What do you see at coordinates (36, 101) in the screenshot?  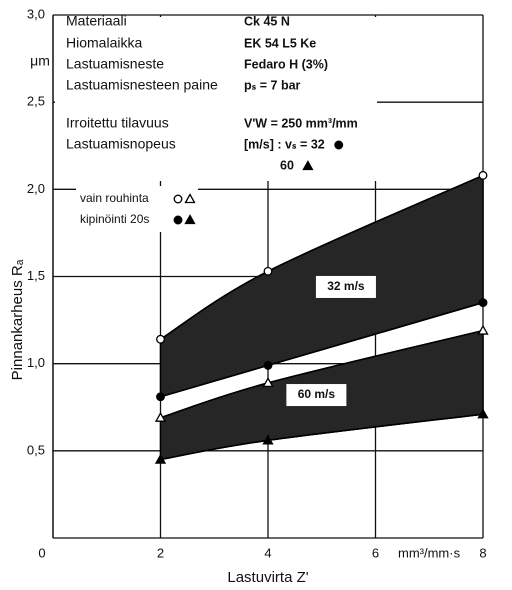 I see `y-tick-label: 2,5` at bounding box center [36, 101].